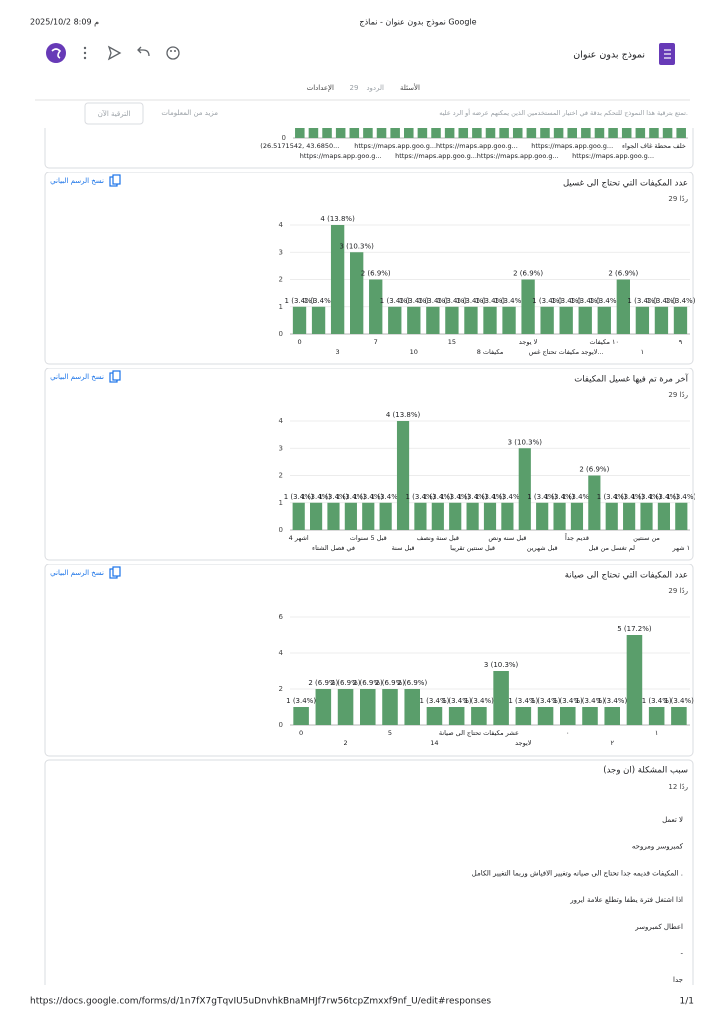 Image resolution: width=724 pixels, height=1024 pixels. I want to click on print-page-number: 1/1, so click(687, 1002).